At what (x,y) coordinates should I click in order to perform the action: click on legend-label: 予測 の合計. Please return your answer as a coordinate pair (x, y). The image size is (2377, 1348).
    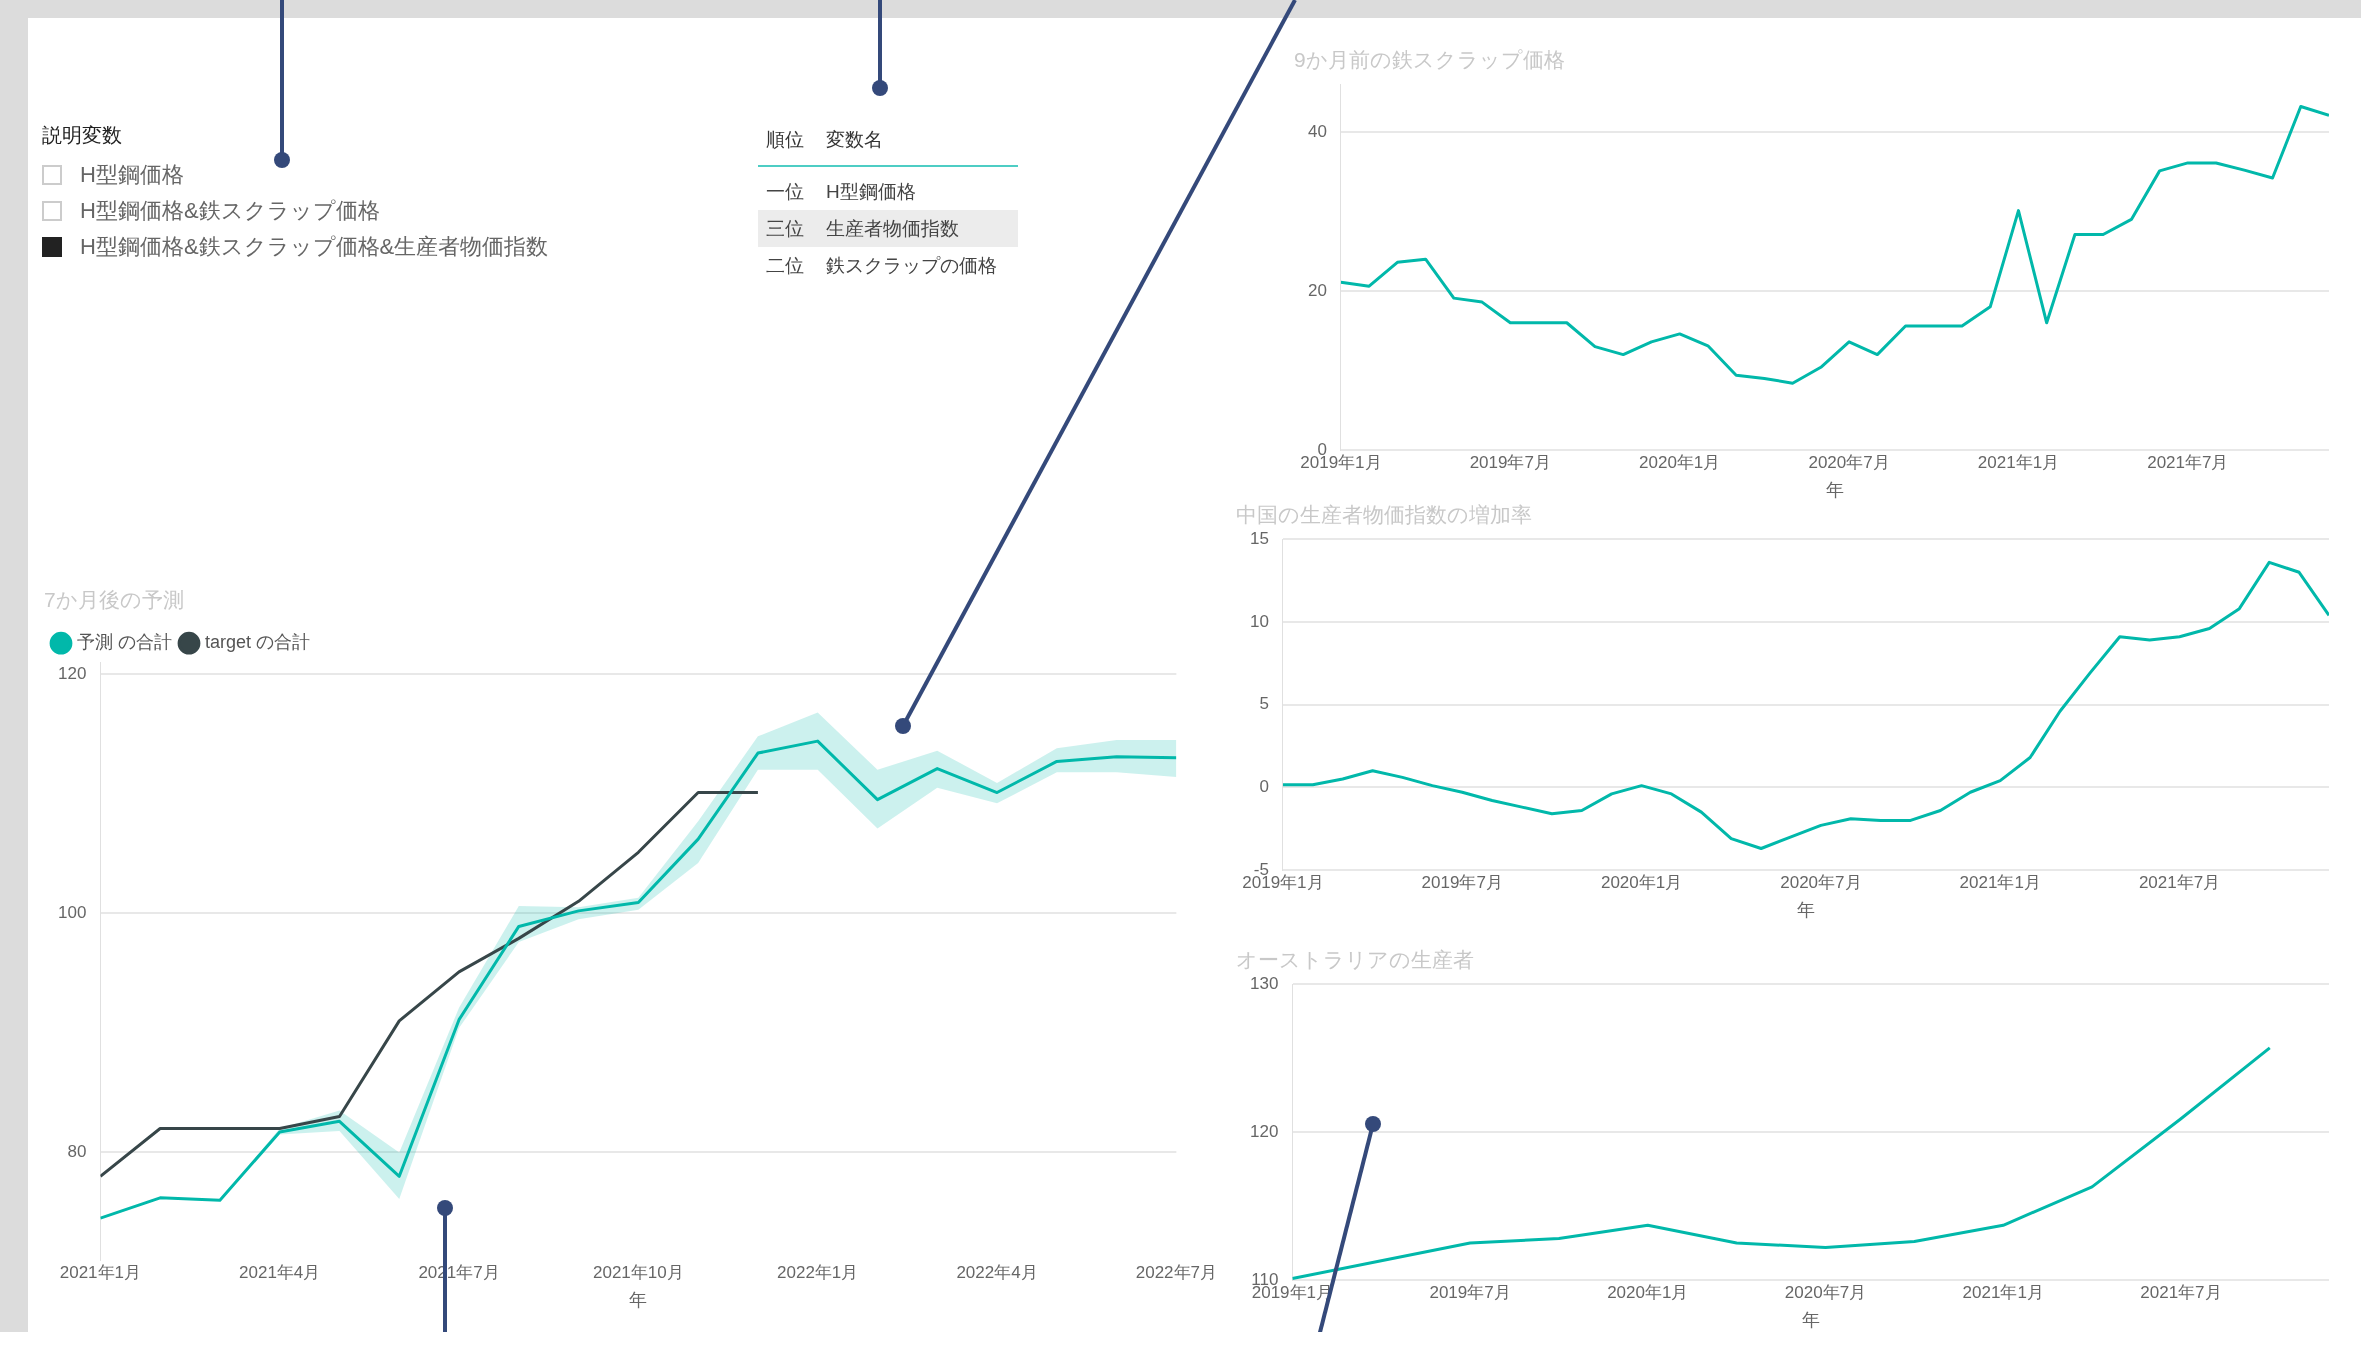
    Looking at the image, I should click on (125, 642).